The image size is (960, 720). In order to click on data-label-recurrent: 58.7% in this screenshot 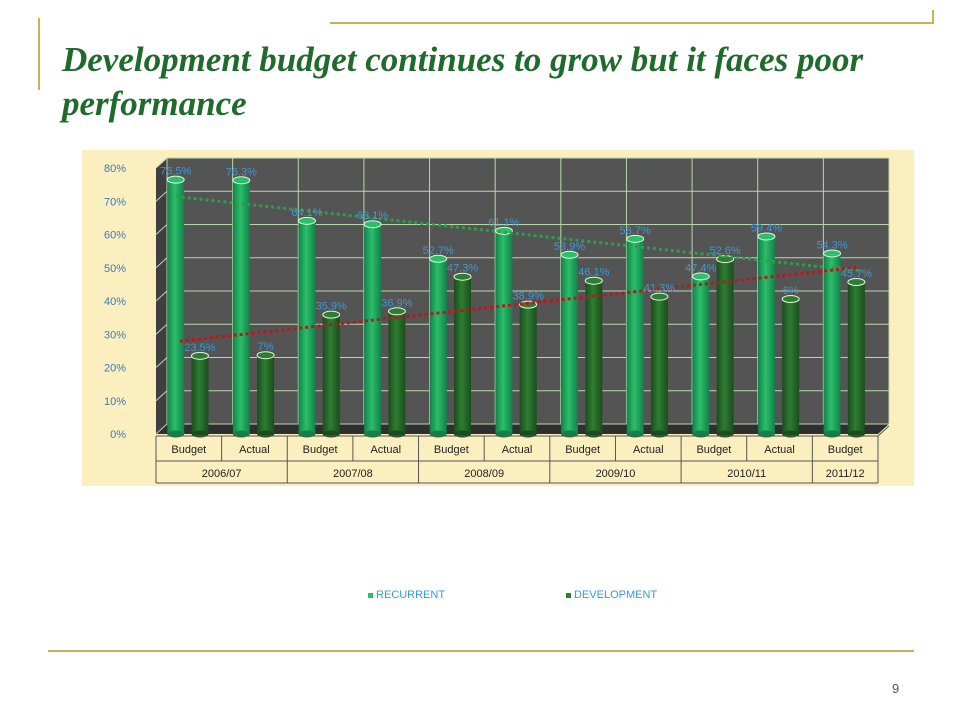, I will do `click(635, 231)`.